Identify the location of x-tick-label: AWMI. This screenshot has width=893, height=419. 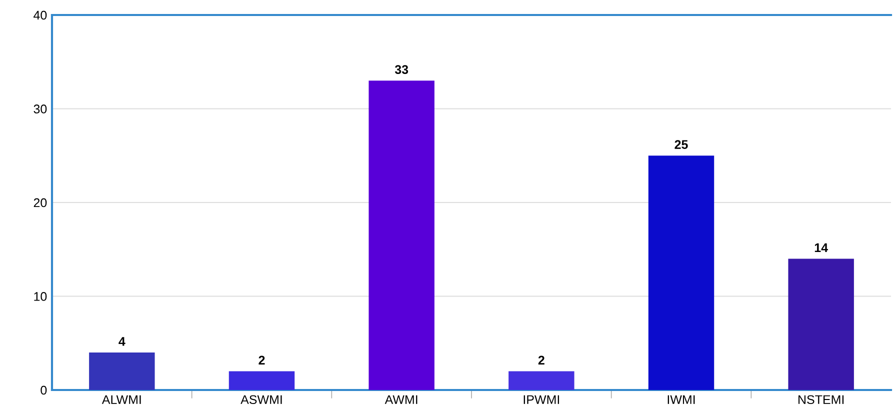
(401, 399).